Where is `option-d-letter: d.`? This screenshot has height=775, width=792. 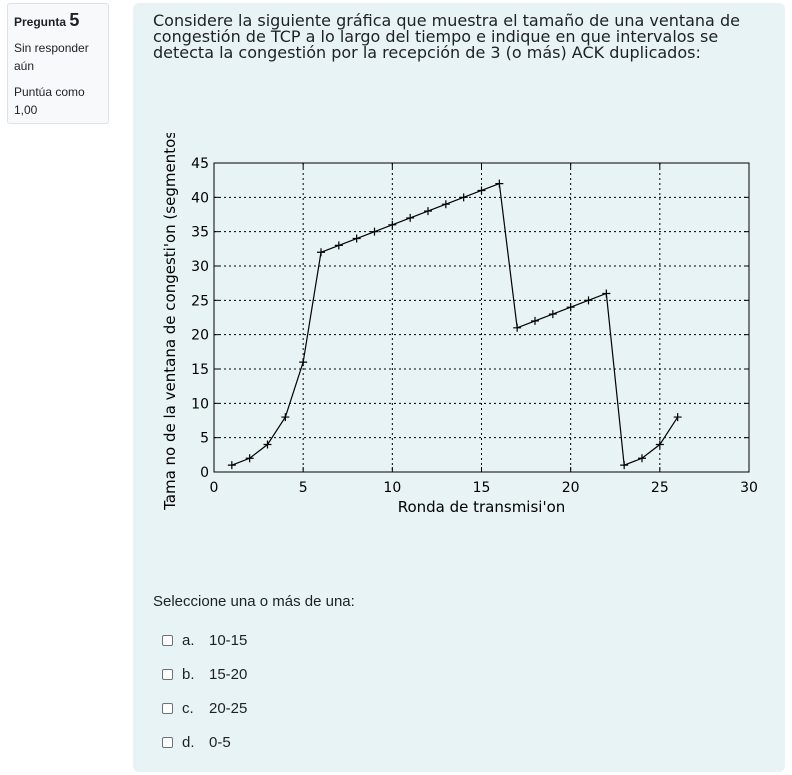 option-d-letter: d. is located at coordinates (188, 742).